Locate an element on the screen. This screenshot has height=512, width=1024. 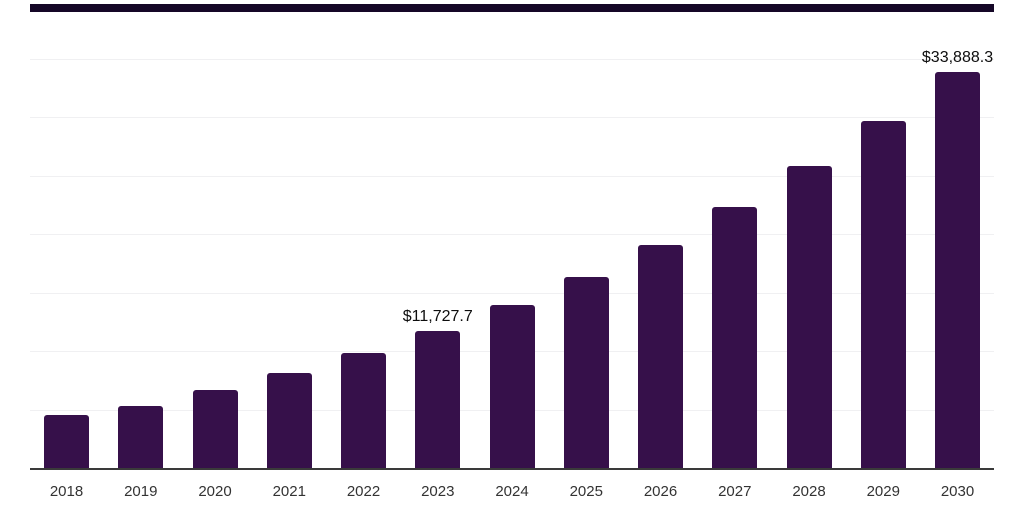
bar-2024 is located at coordinates (512, 386).